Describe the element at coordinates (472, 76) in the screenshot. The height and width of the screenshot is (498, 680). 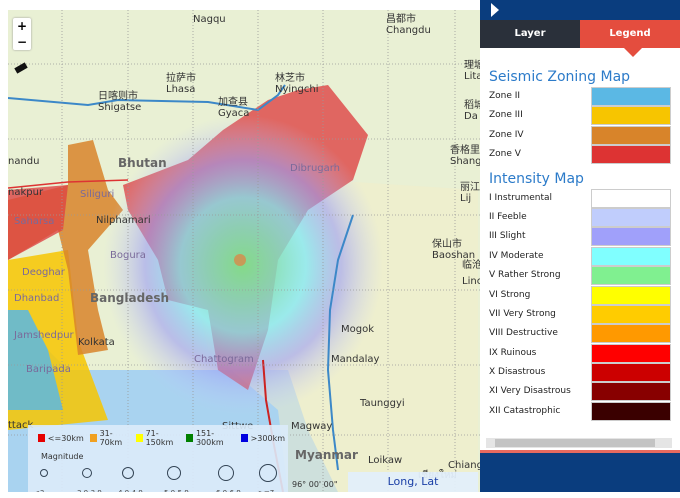
I see `map-place-label: Lita` at that location.